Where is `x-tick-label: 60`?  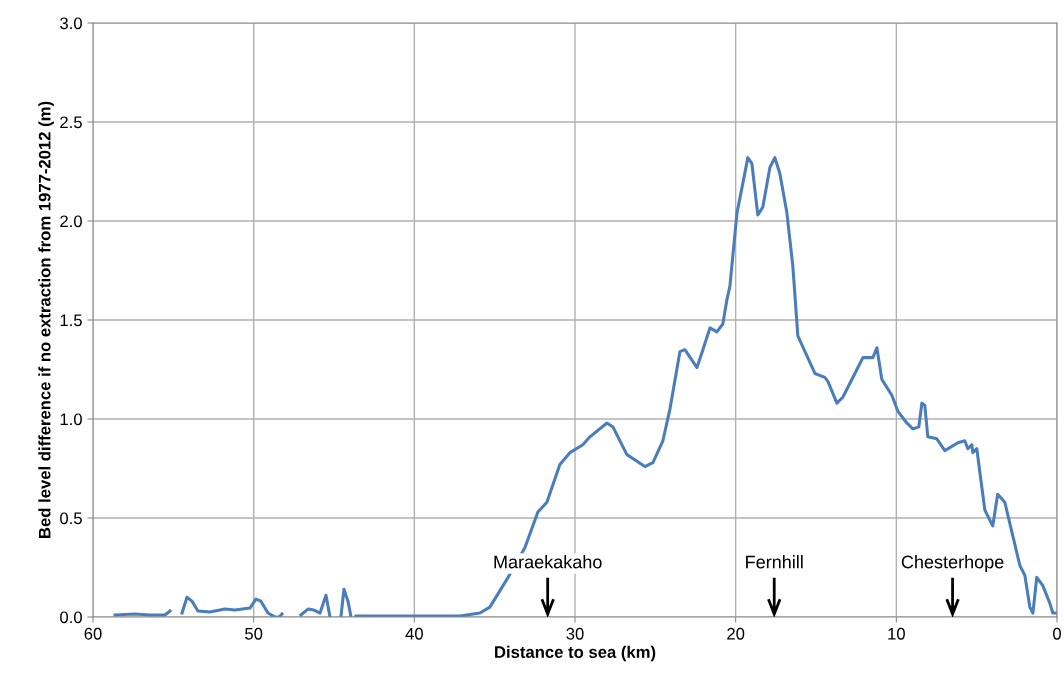
x-tick-label: 60 is located at coordinates (93, 633).